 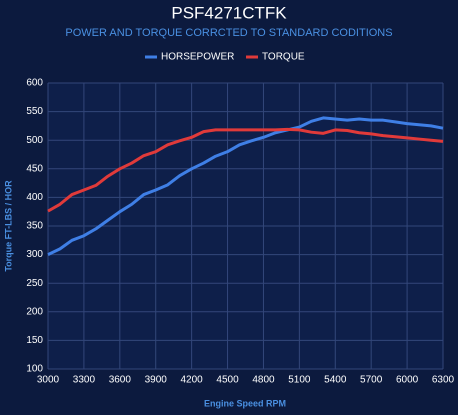 I want to click on x-tick-label: 3300, so click(x=84, y=380).